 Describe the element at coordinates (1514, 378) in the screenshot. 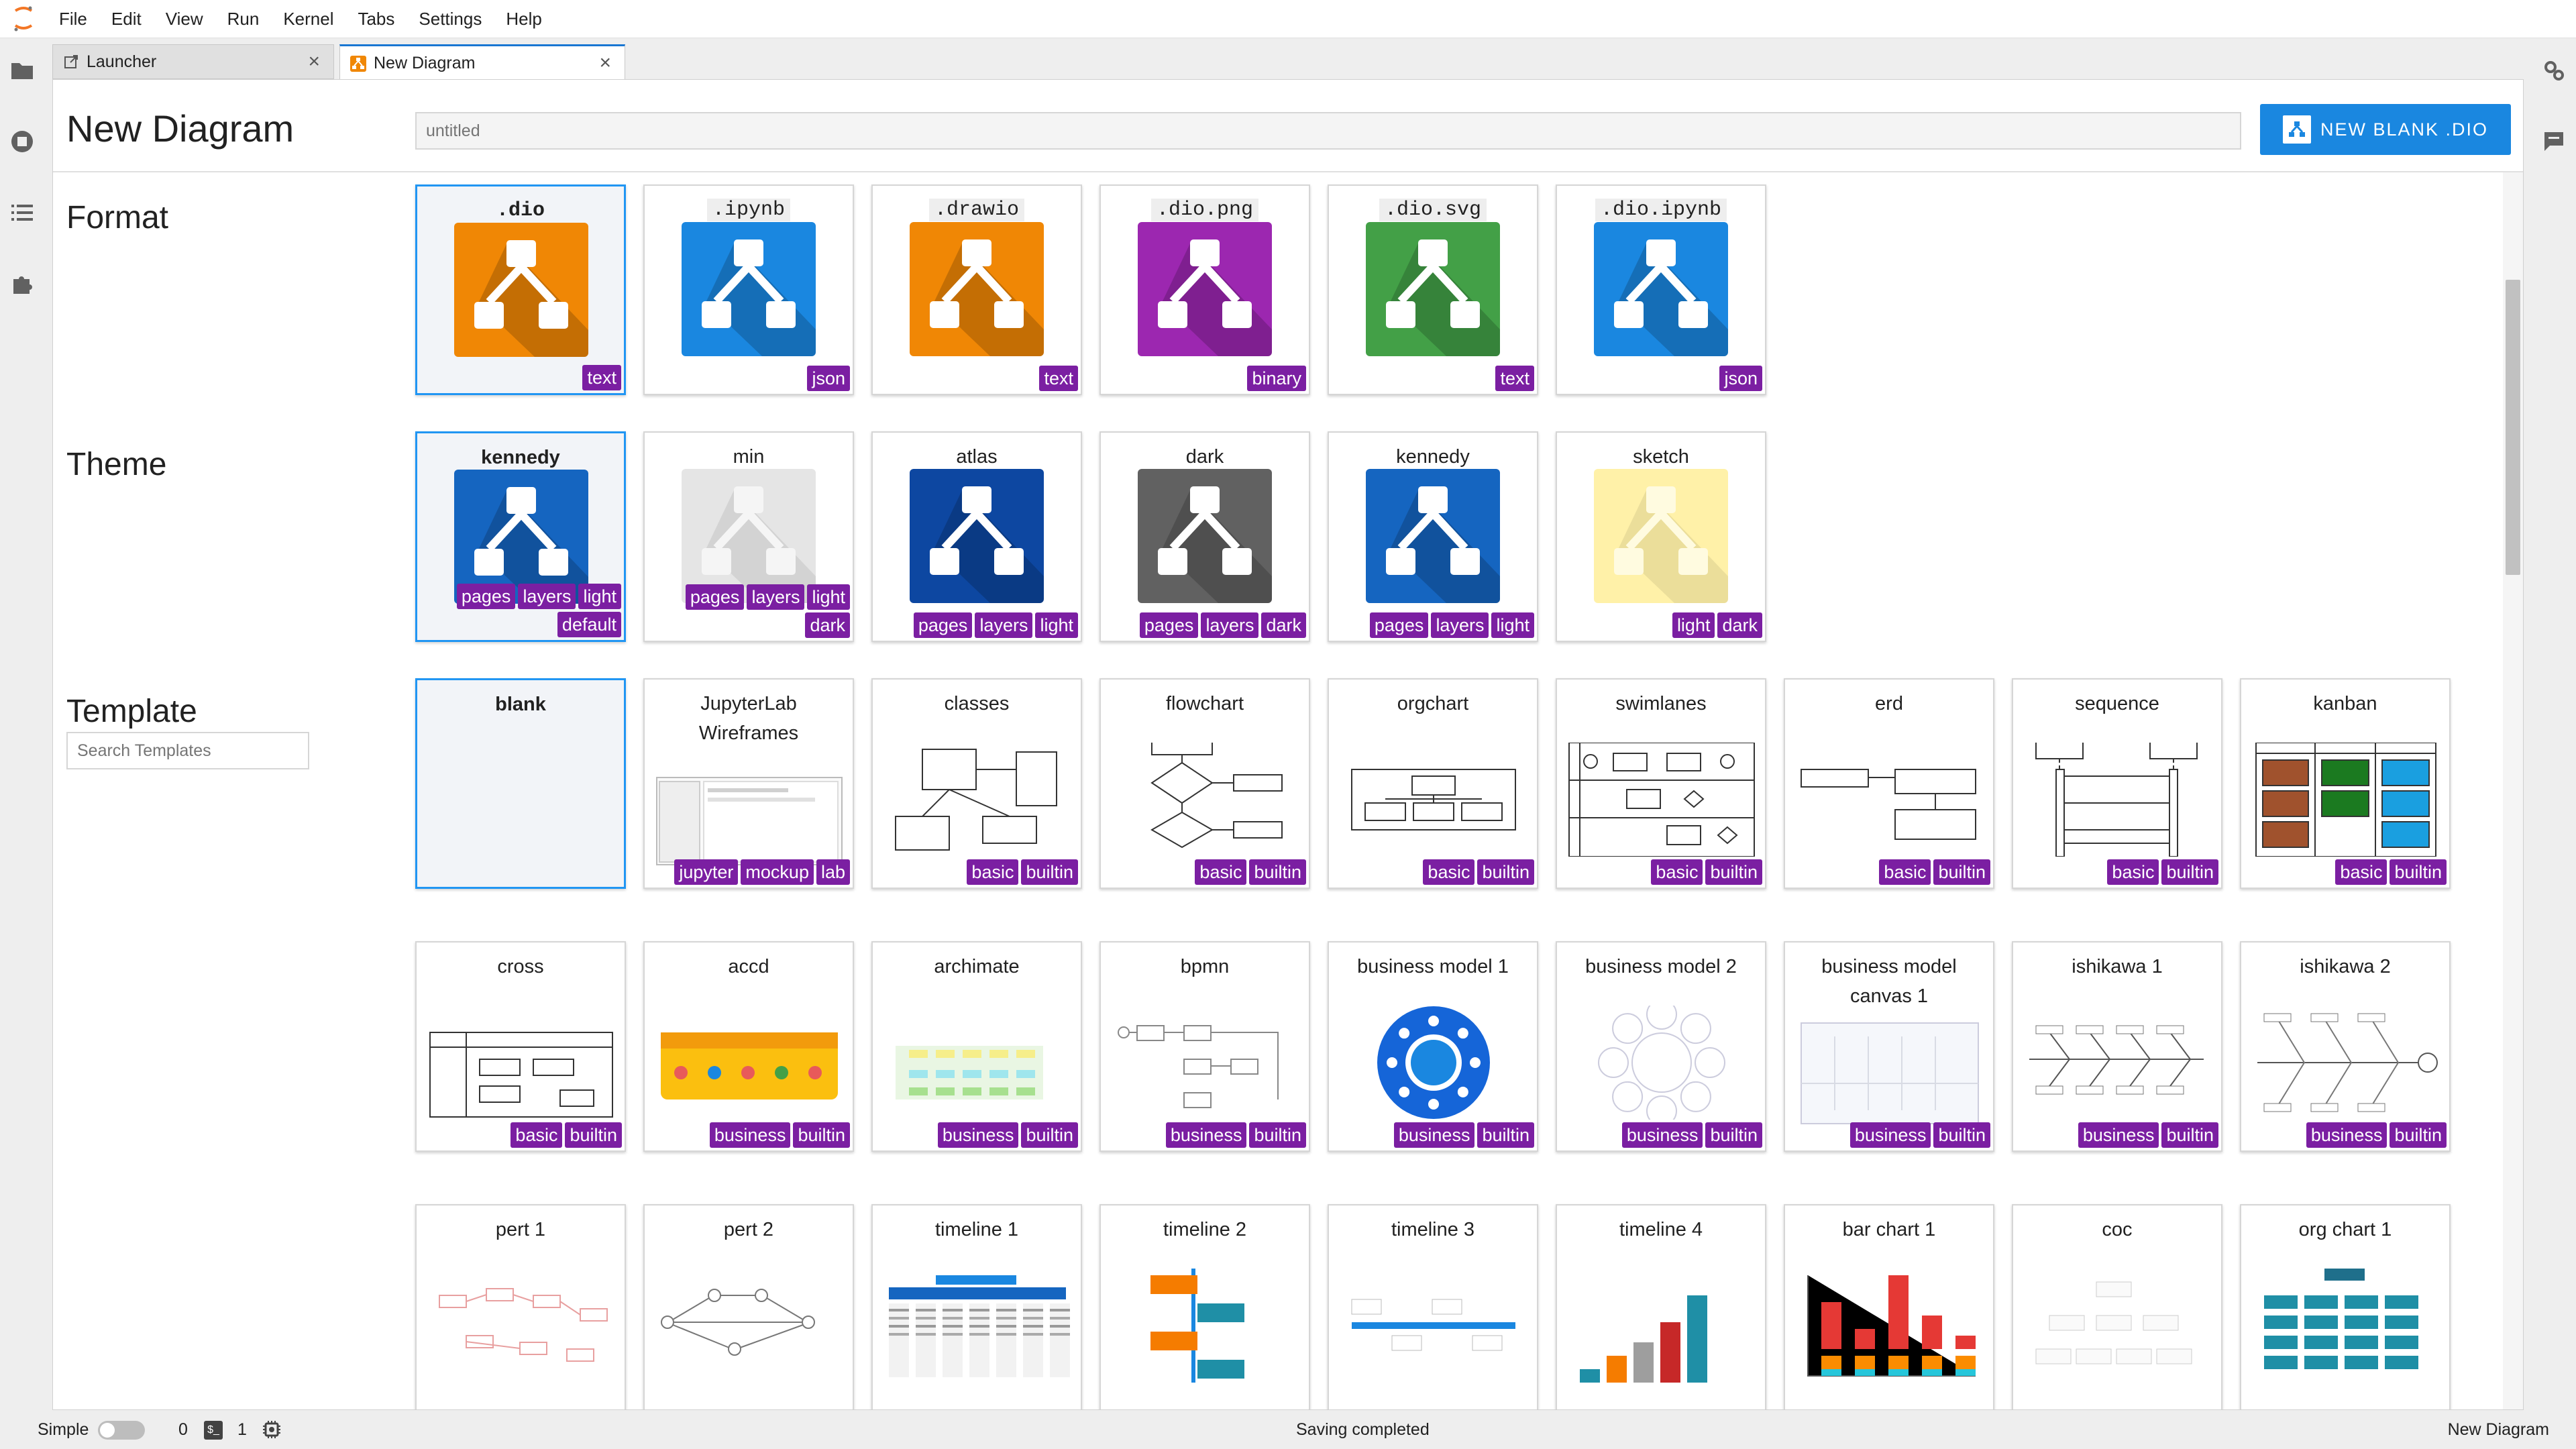

I see `tag-text: text` at that location.